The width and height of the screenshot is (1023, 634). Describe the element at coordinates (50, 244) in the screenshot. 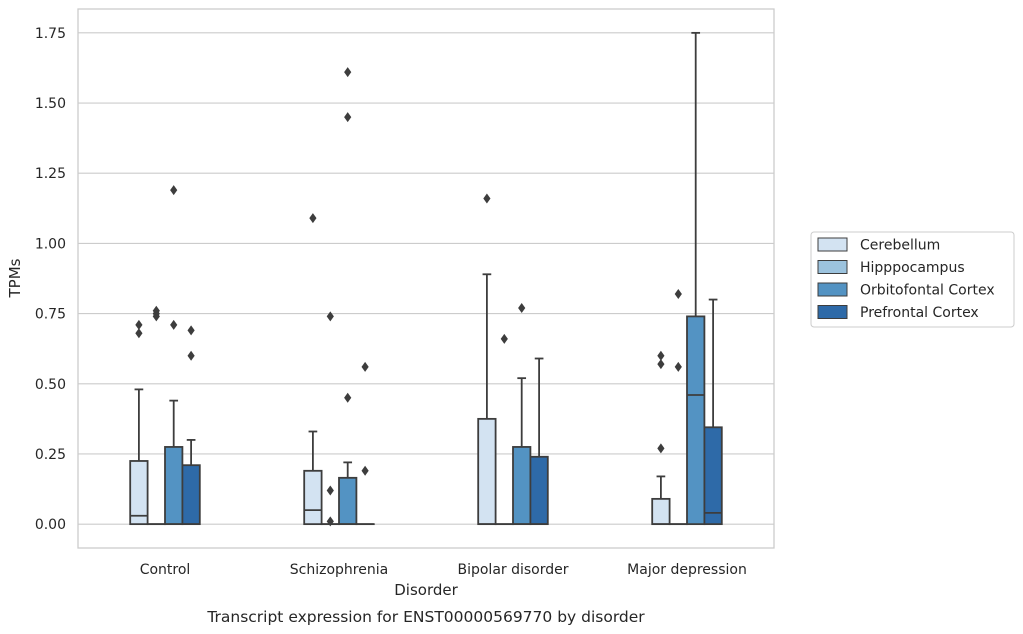

I see `y-tick-label: 1.00` at that location.